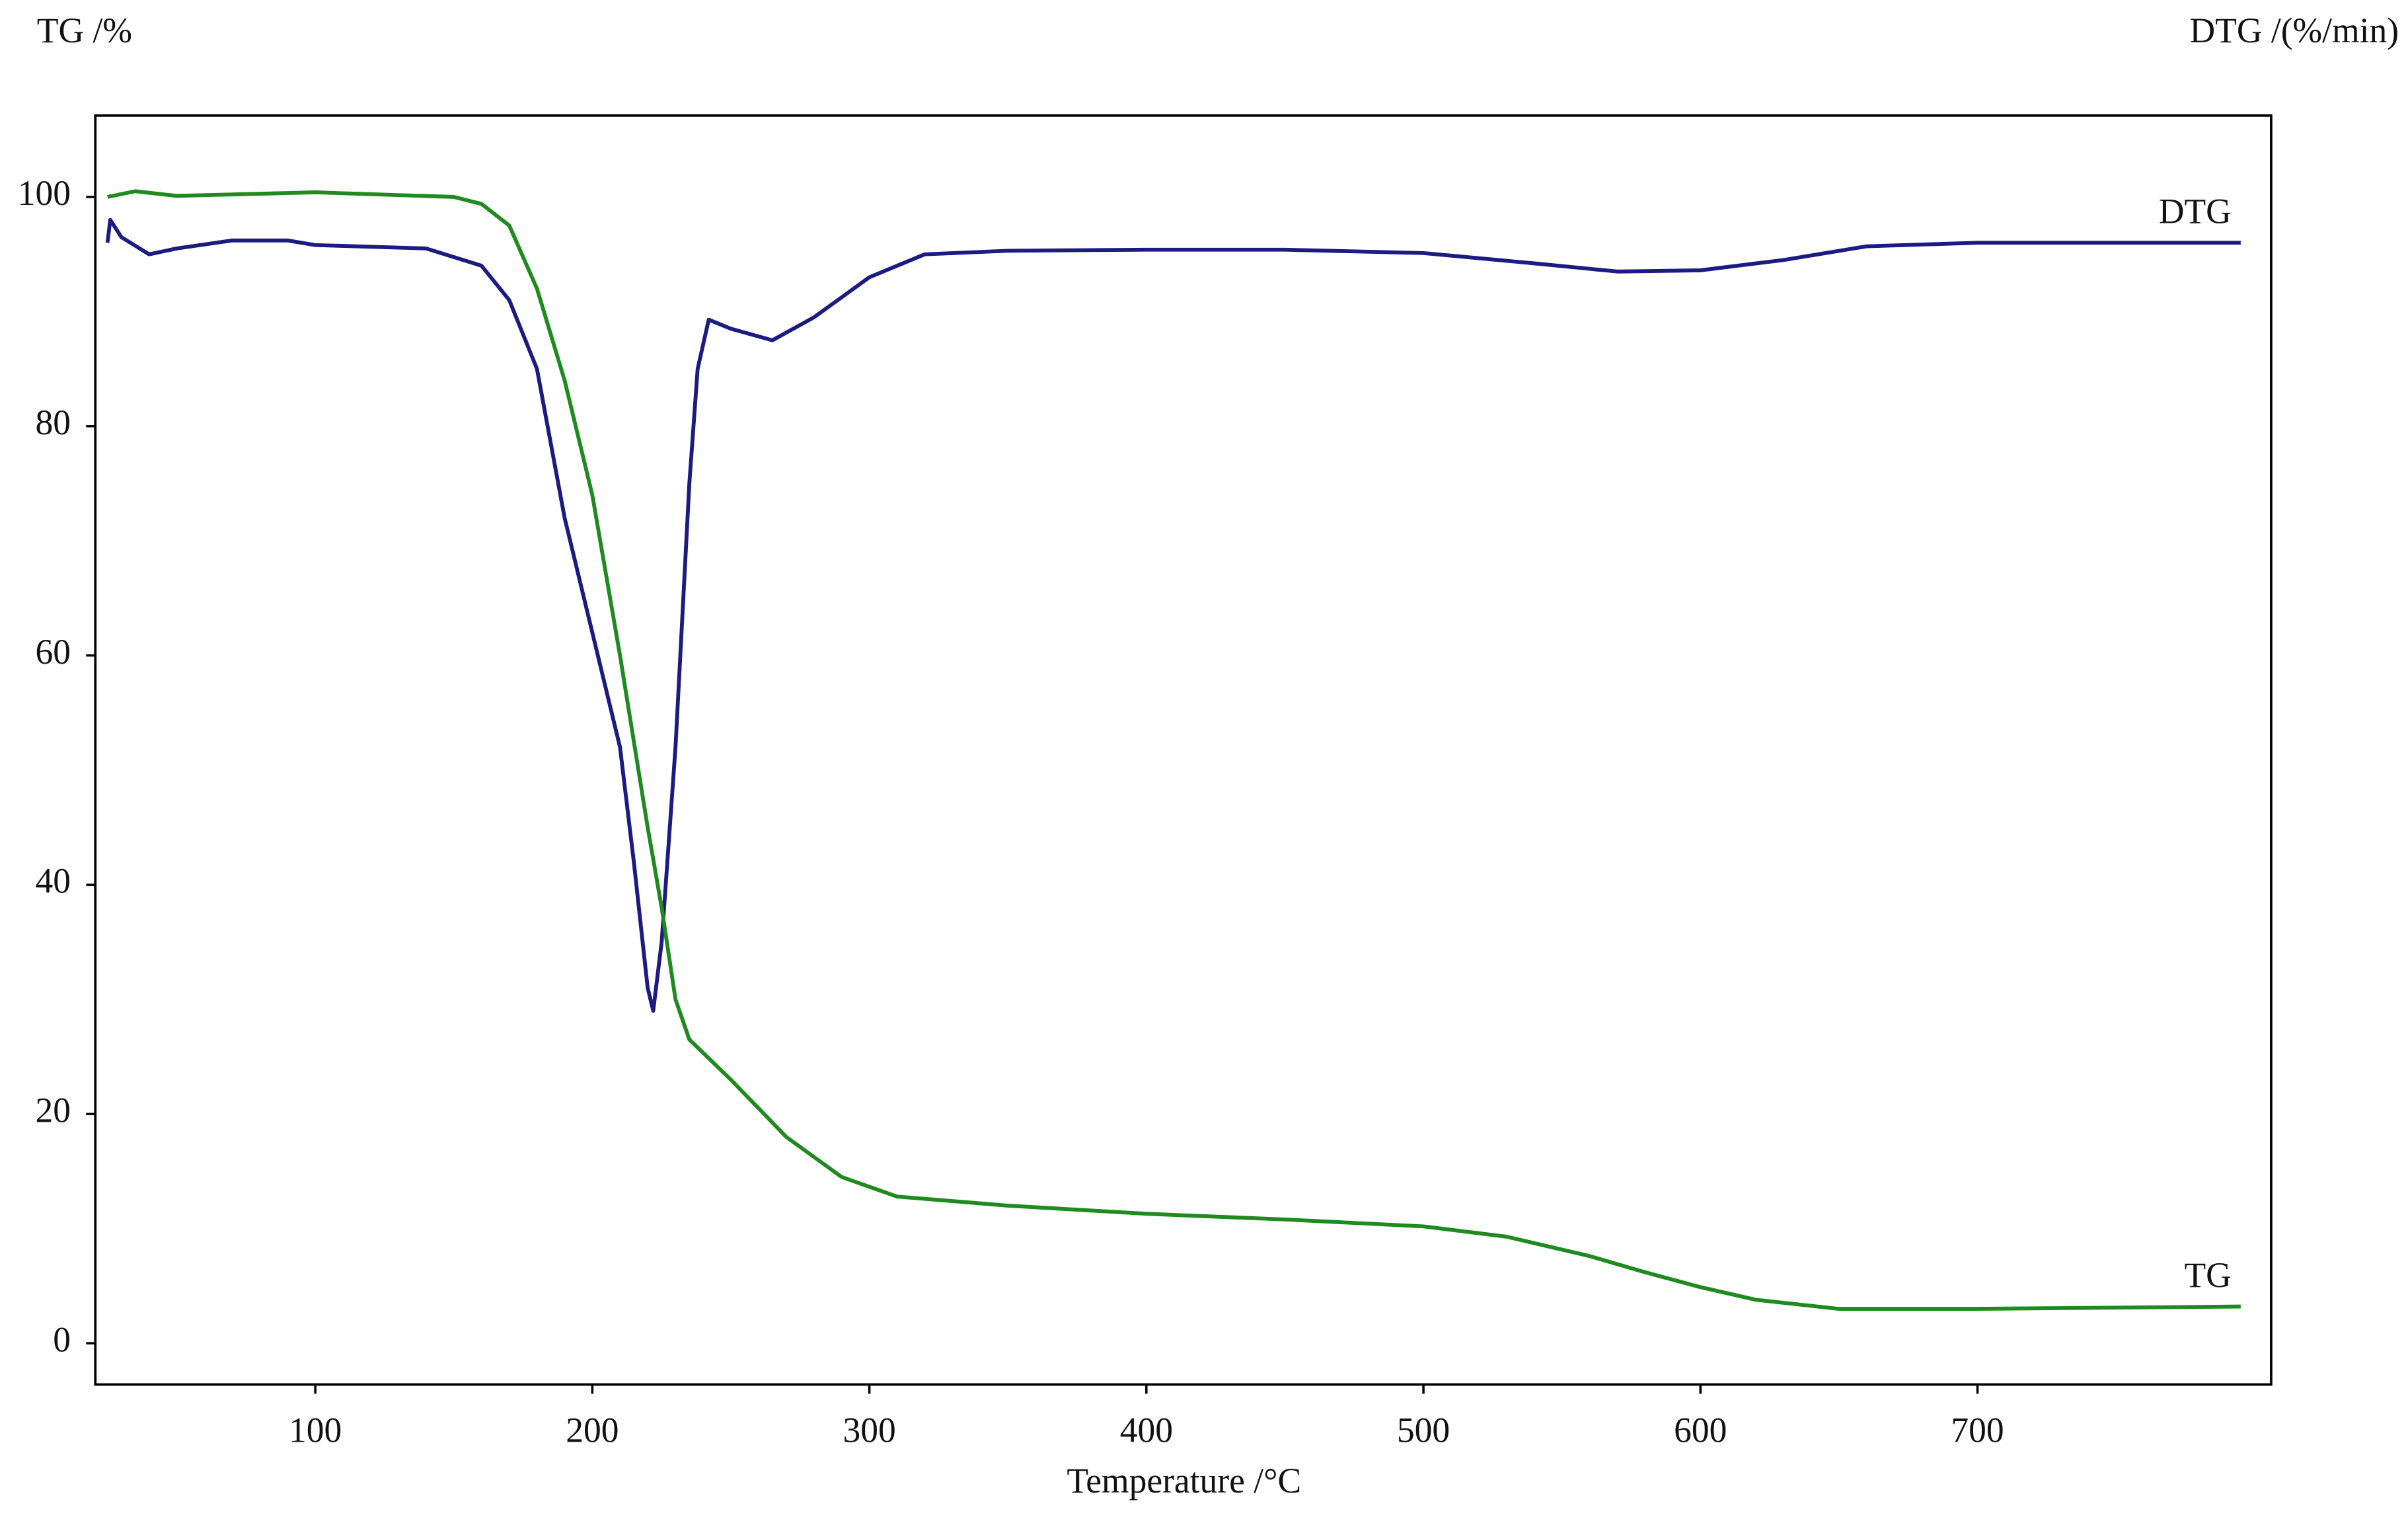 The image size is (2408, 1517). I want to click on x-tick-label: 600, so click(1701, 1430).